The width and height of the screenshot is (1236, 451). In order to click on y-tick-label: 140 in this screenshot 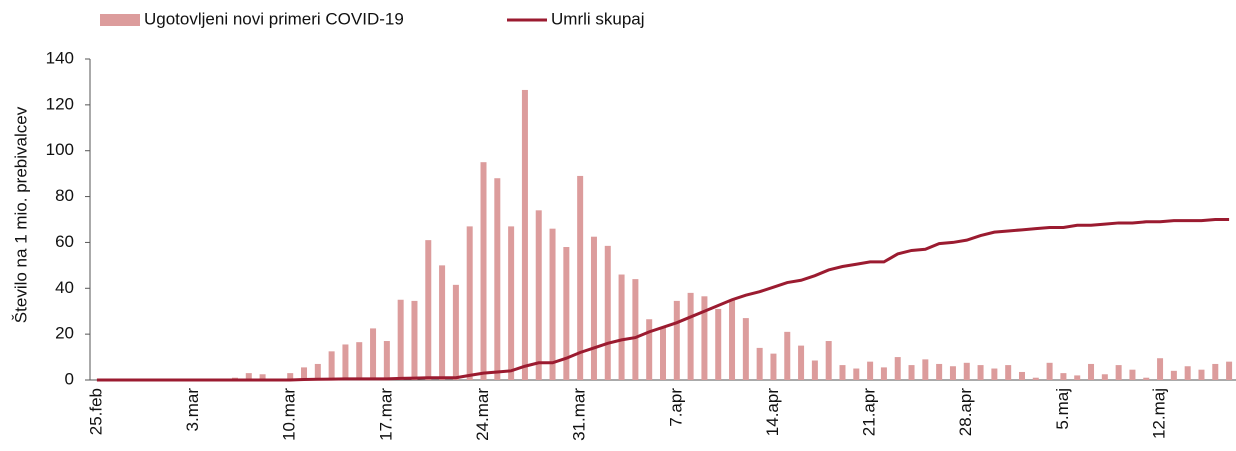, I will do `click(60, 57)`.